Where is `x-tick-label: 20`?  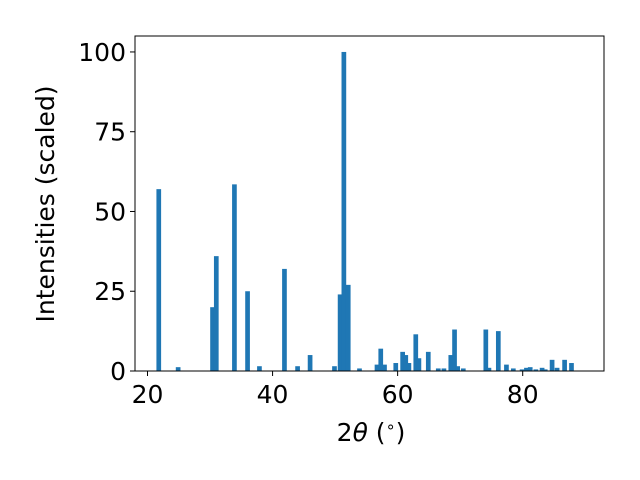 x-tick-label: 20 is located at coordinates (148, 394).